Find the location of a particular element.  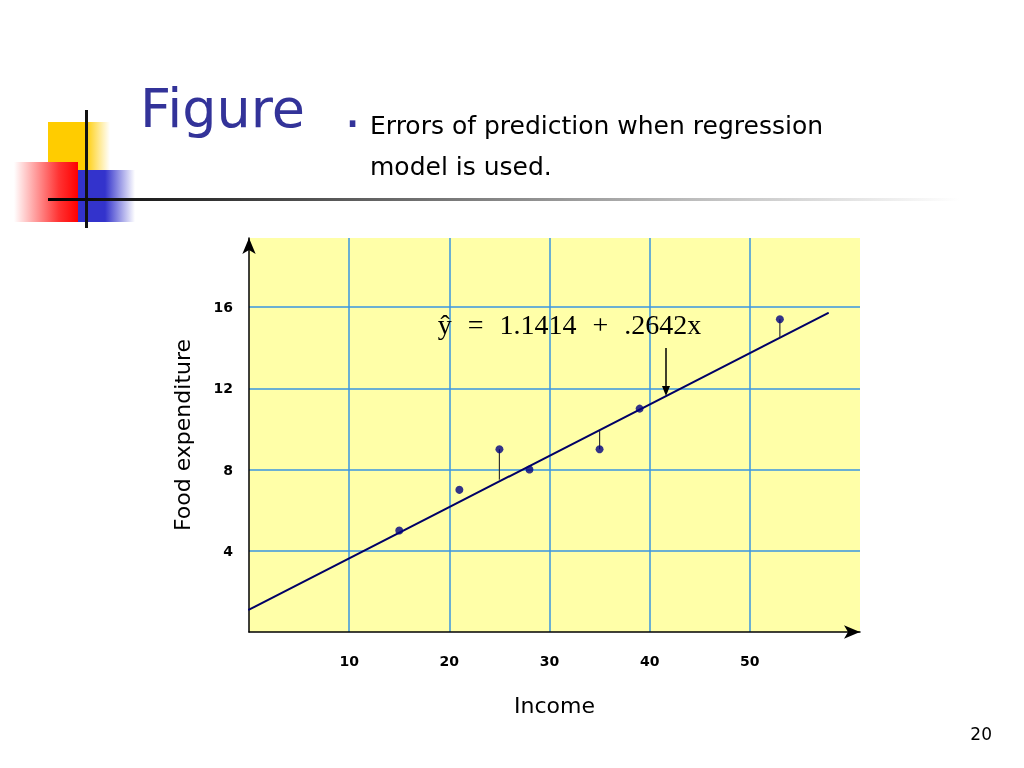

x-tick-label: 40 is located at coordinates (649, 661).